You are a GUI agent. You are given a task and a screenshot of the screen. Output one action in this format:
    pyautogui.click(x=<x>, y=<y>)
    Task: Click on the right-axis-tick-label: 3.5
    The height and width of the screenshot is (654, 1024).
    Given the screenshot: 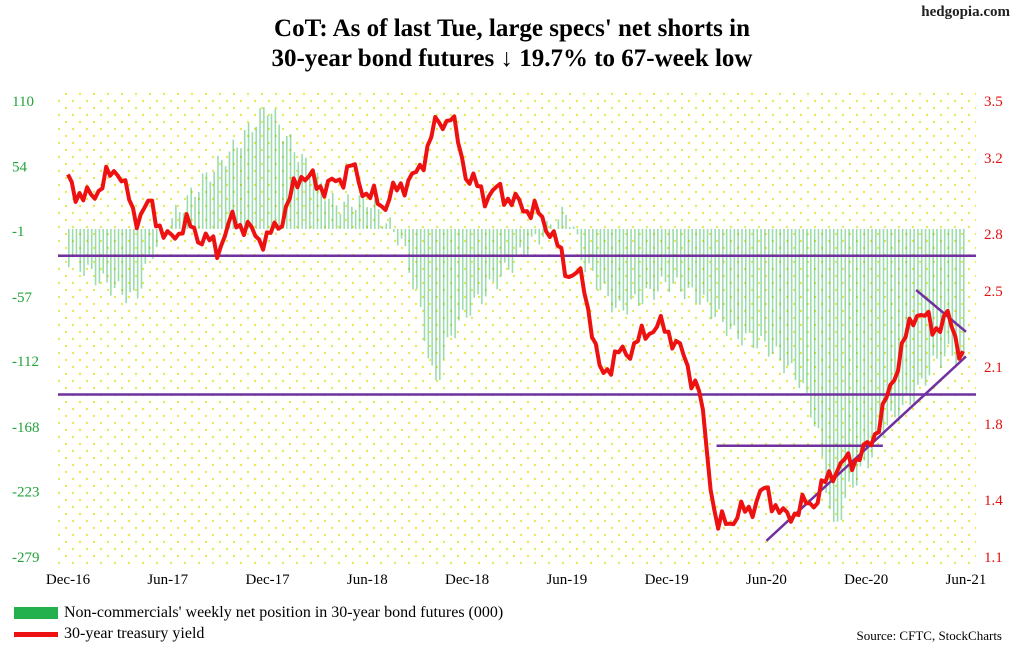 What is the action you would take?
    pyautogui.click(x=993, y=102)
    